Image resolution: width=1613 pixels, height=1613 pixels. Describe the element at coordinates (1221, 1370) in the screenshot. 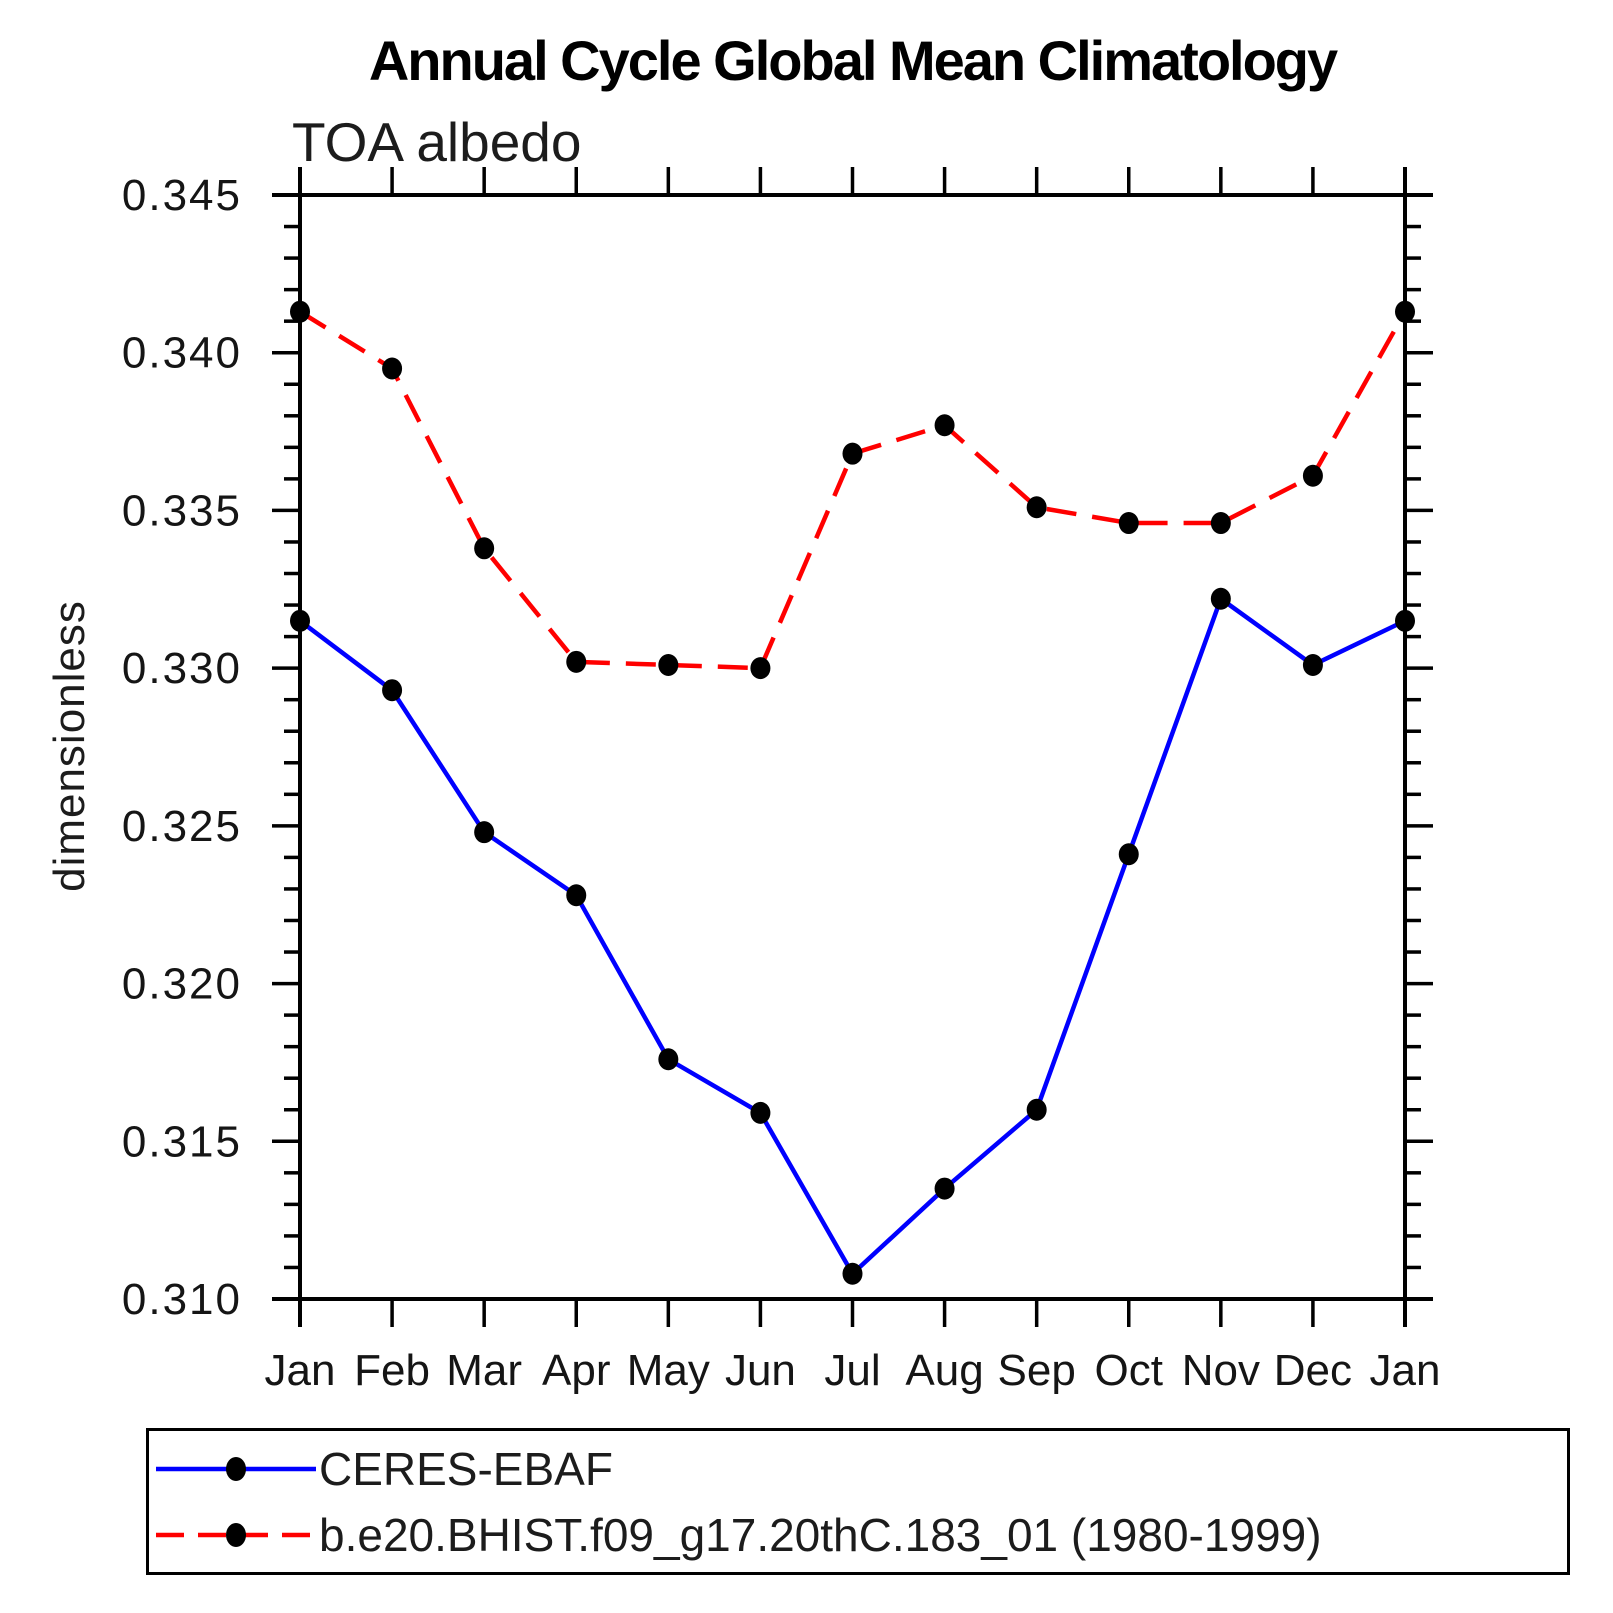

I see `x-tick-label: Nov` at that location.